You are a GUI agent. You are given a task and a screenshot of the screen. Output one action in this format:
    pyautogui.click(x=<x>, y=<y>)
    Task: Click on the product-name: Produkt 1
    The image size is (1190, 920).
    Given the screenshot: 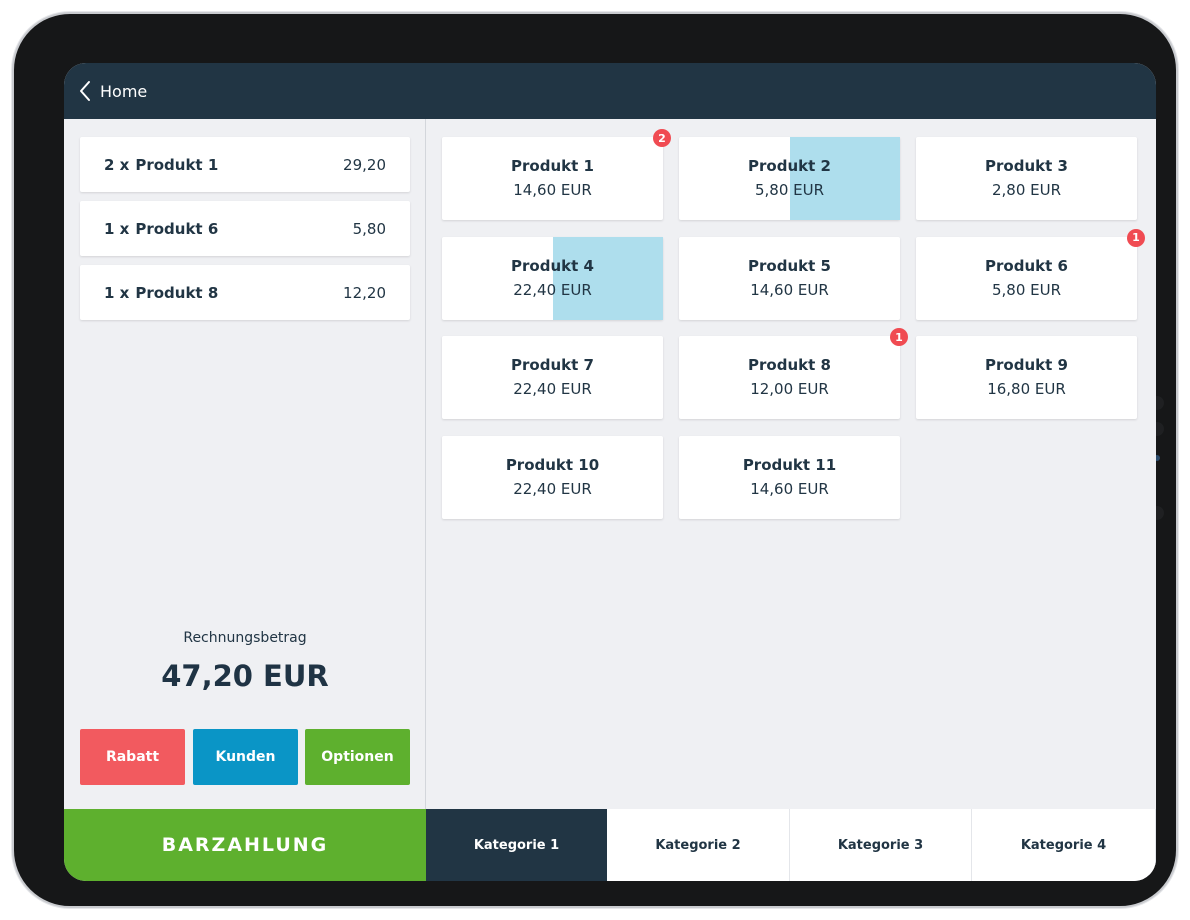 What is the action you would take?
    pyautogui.click(x=552, y=166)
    